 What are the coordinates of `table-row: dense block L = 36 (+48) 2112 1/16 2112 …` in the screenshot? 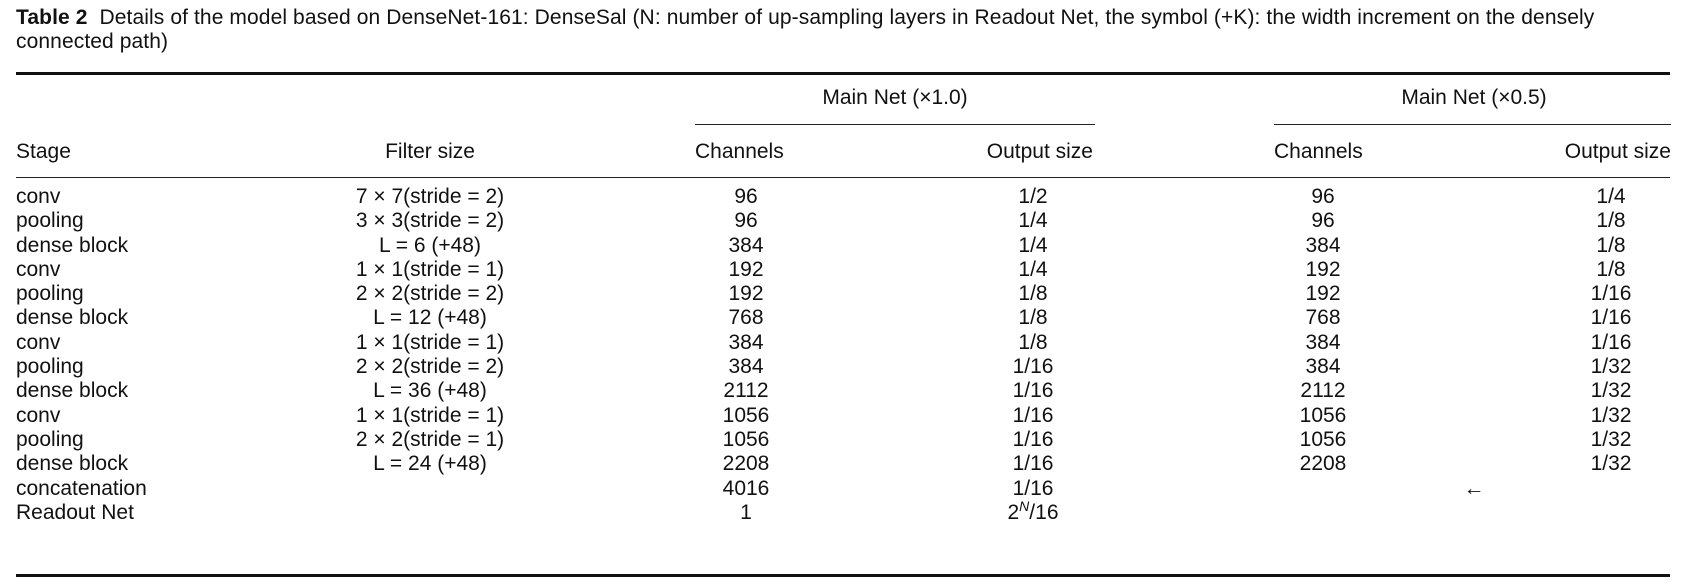 It's located at (843, 391).